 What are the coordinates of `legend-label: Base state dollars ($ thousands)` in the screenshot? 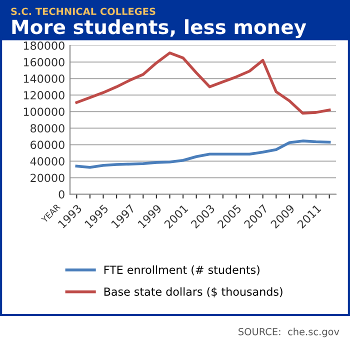 It's located at (193, 292).